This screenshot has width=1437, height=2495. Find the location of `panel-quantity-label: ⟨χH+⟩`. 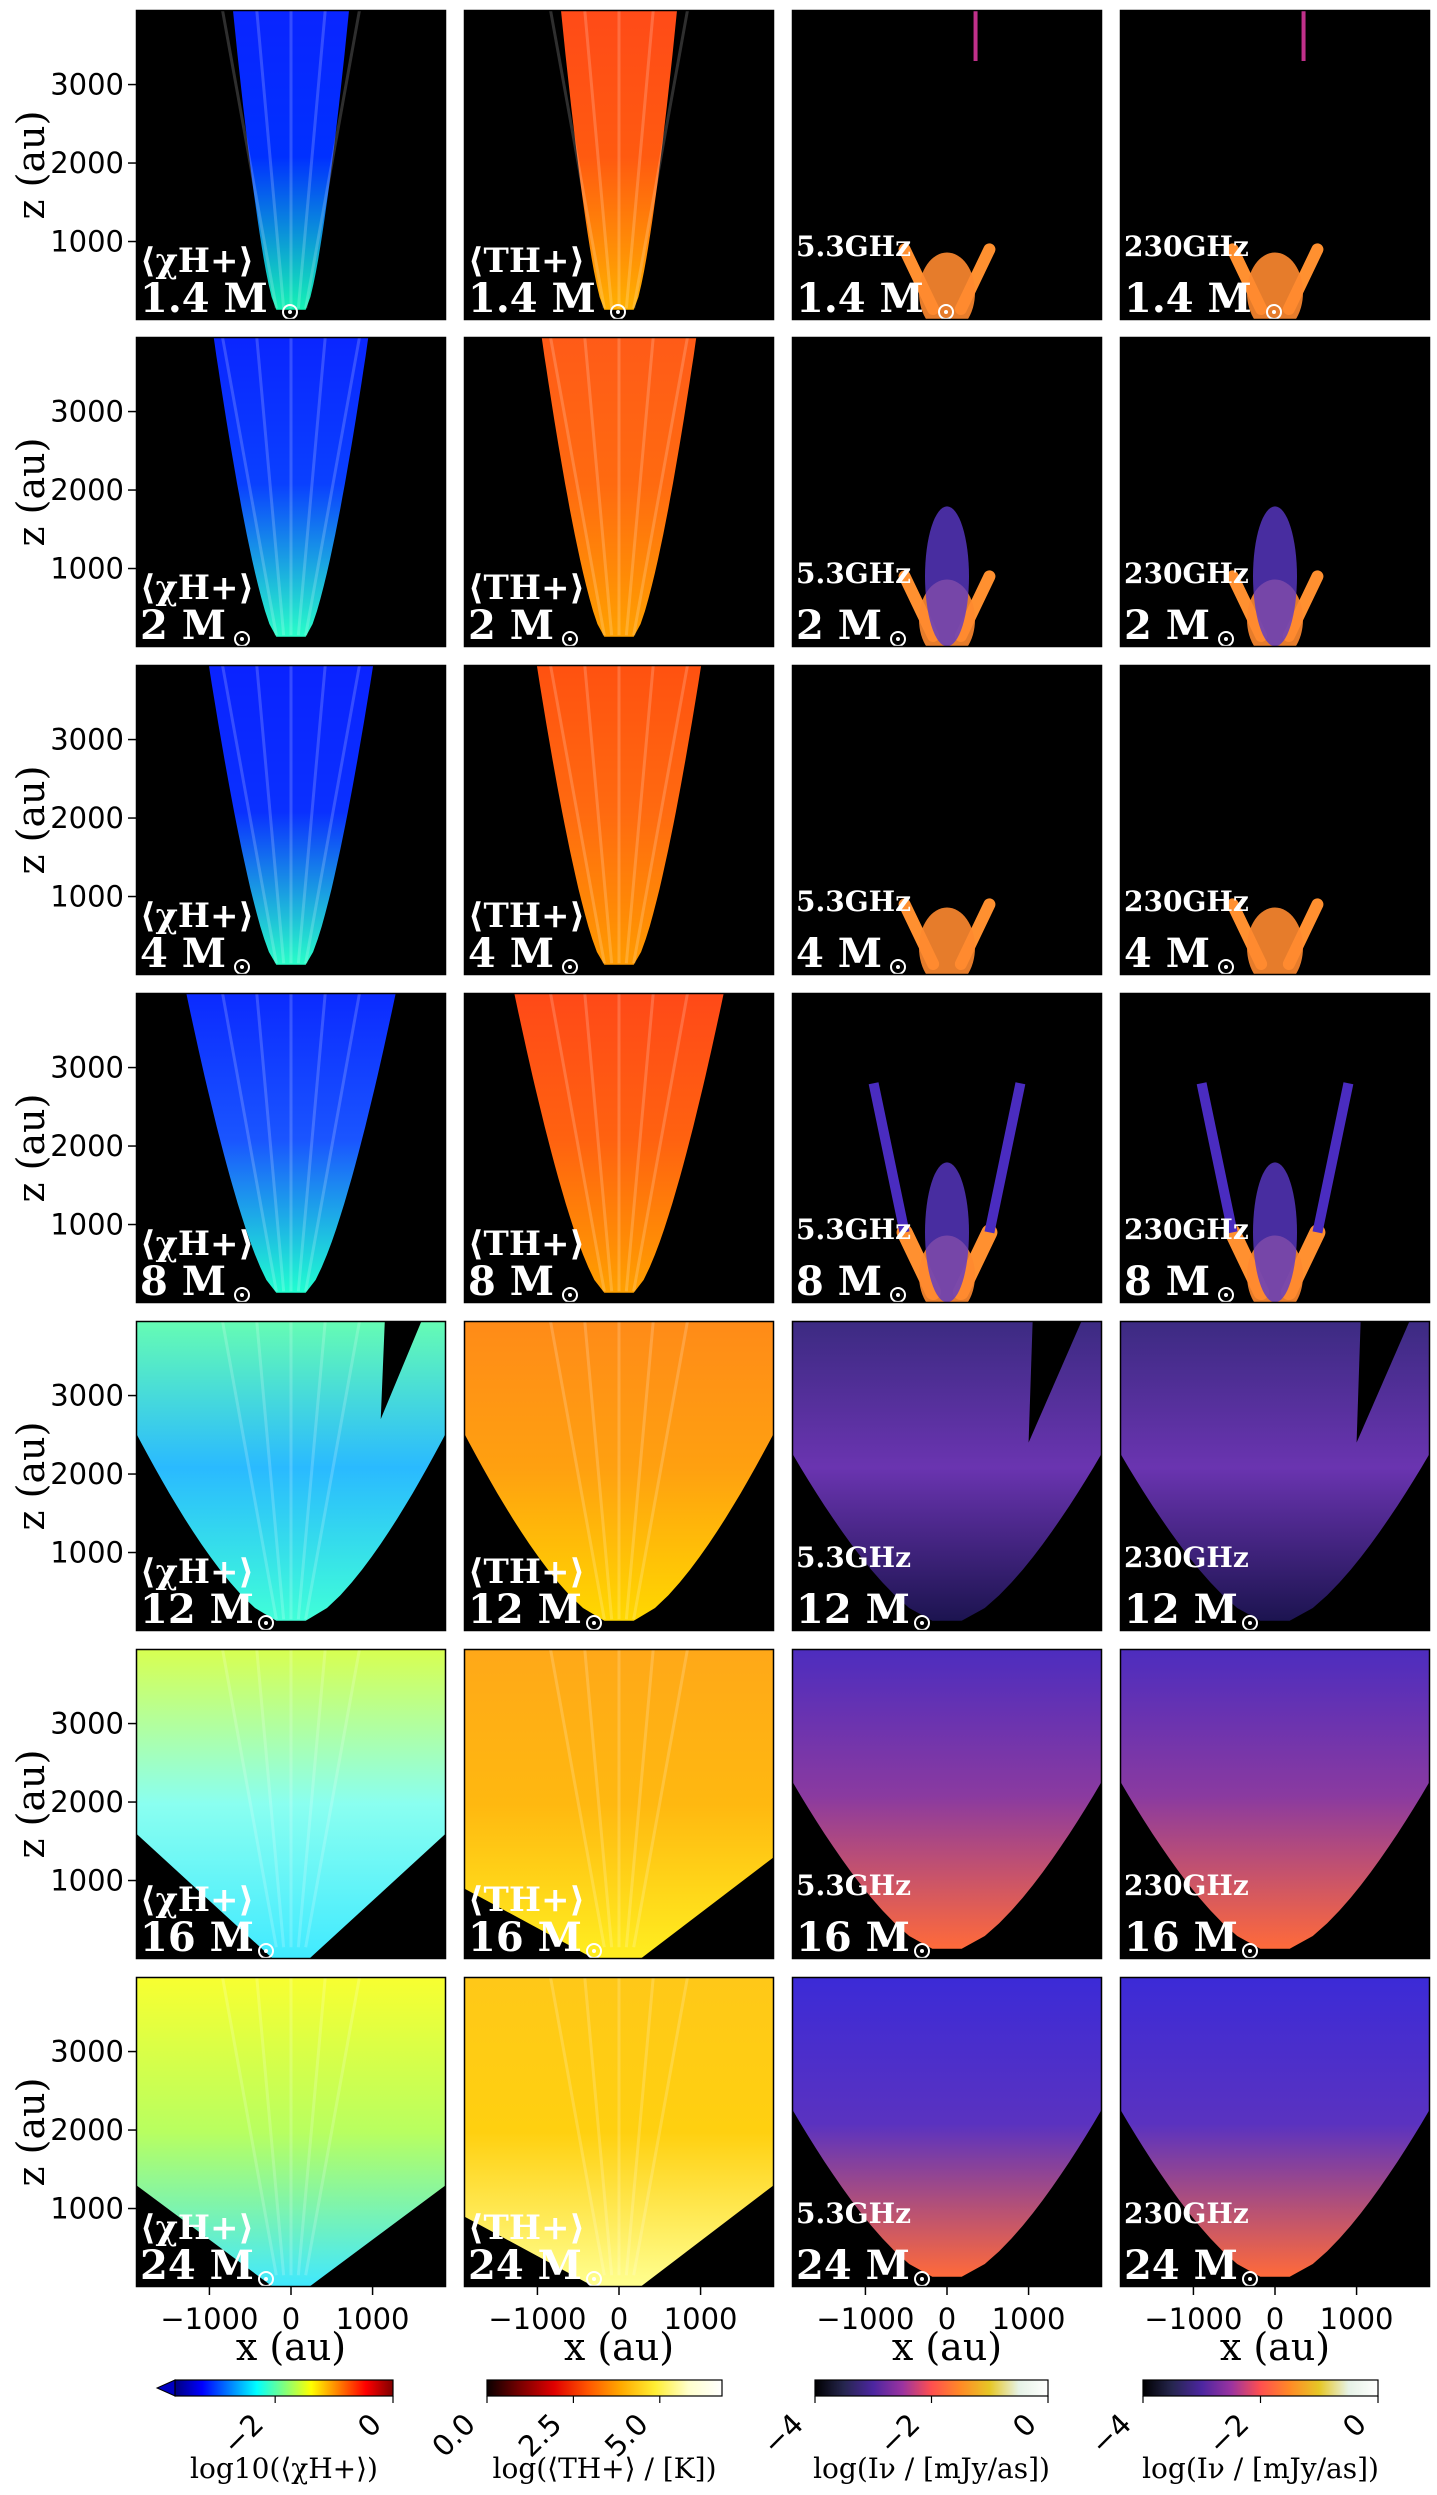

panel-quantity-label: ⟨χH+⟩ is located at coordinates (197, 1572).